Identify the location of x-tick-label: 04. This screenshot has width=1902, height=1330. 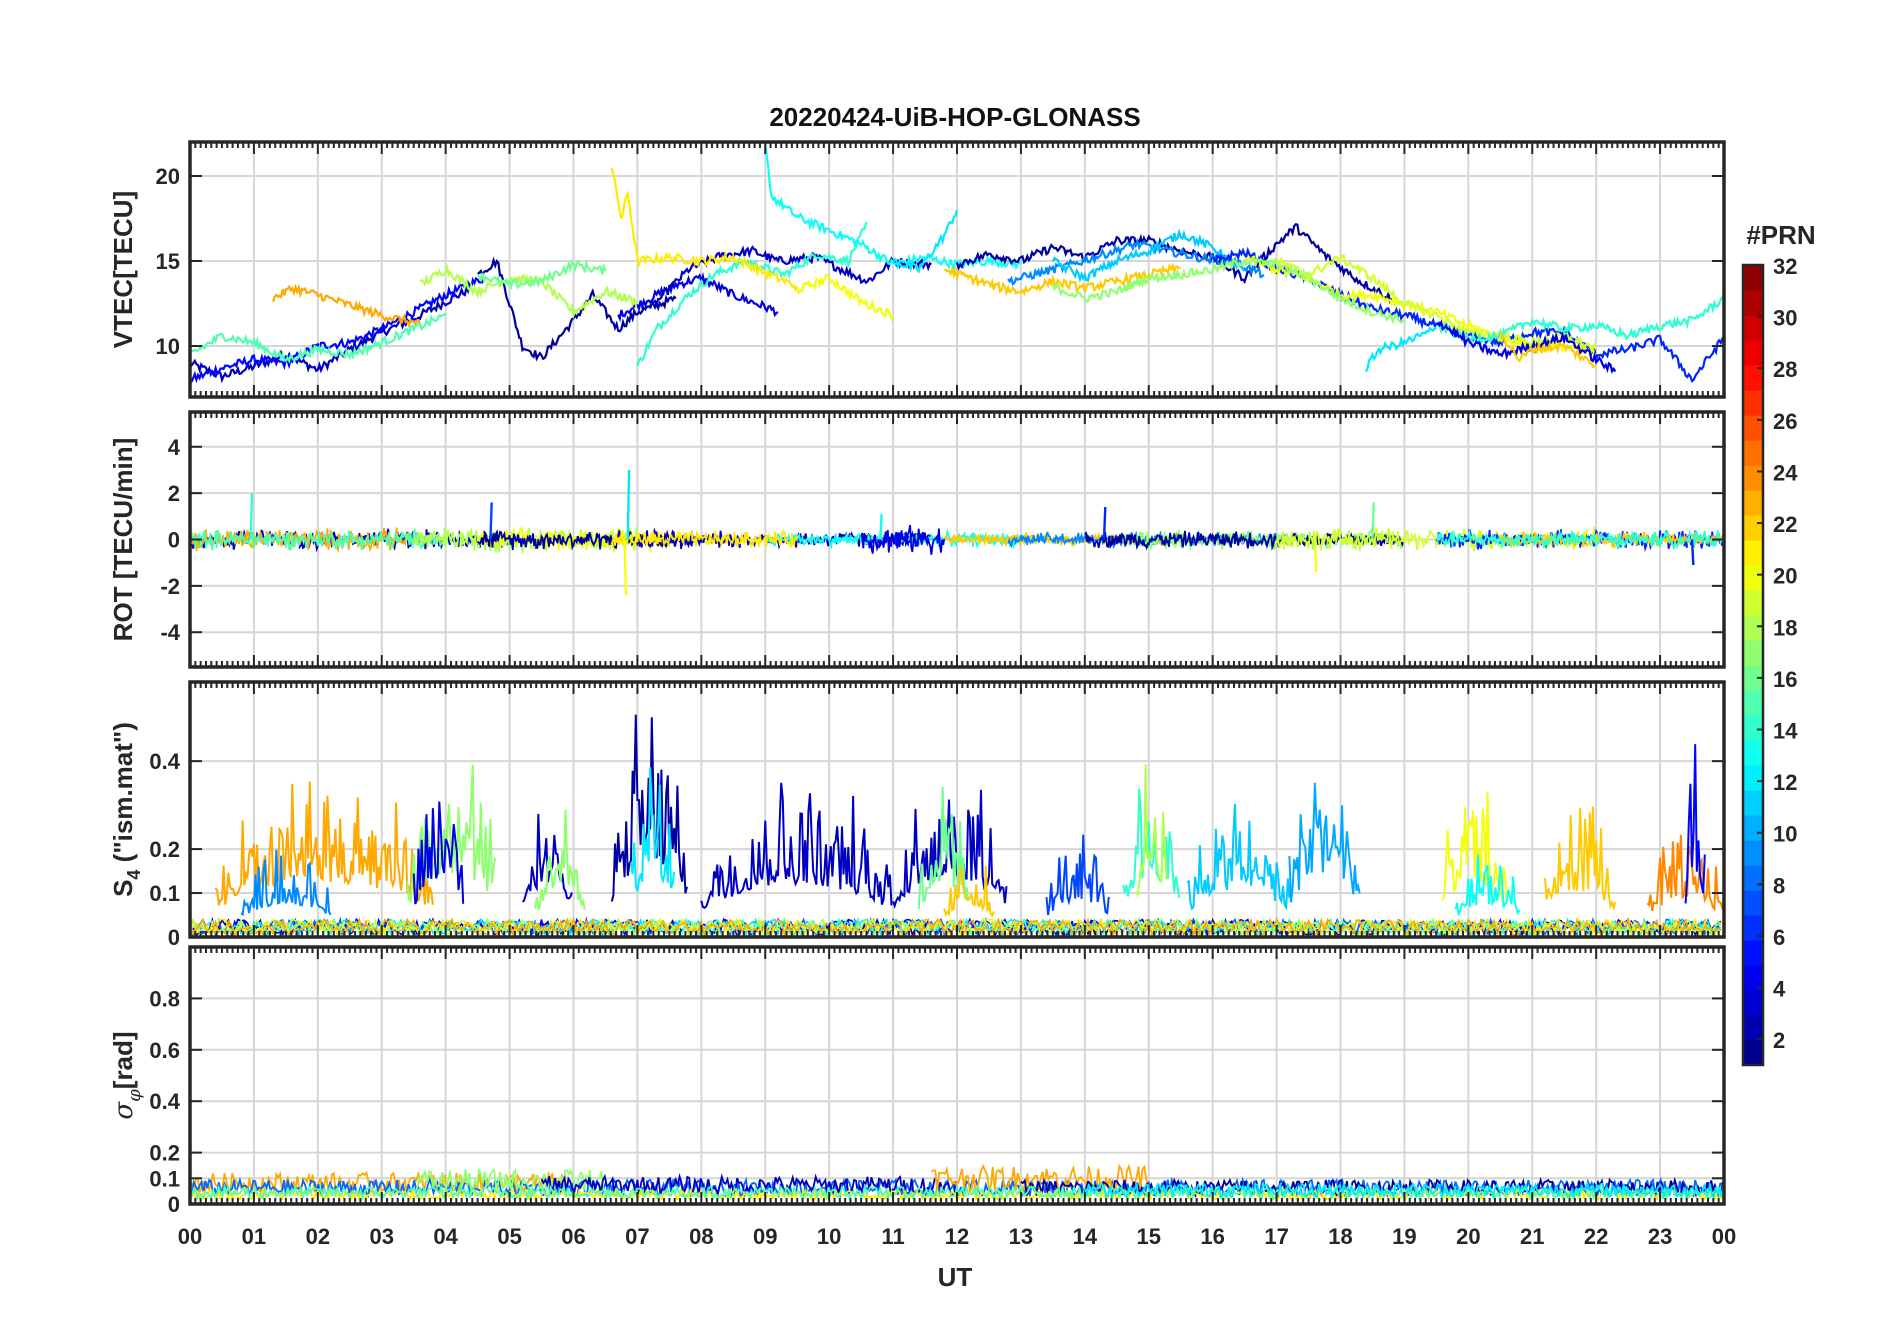
(445, 1236).